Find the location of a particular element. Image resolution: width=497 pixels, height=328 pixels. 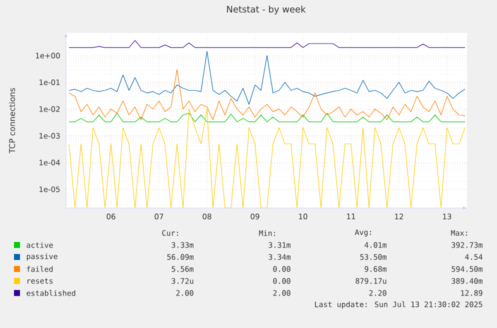

chart-title: Netstat - by week is located at coordinates (266, 10).